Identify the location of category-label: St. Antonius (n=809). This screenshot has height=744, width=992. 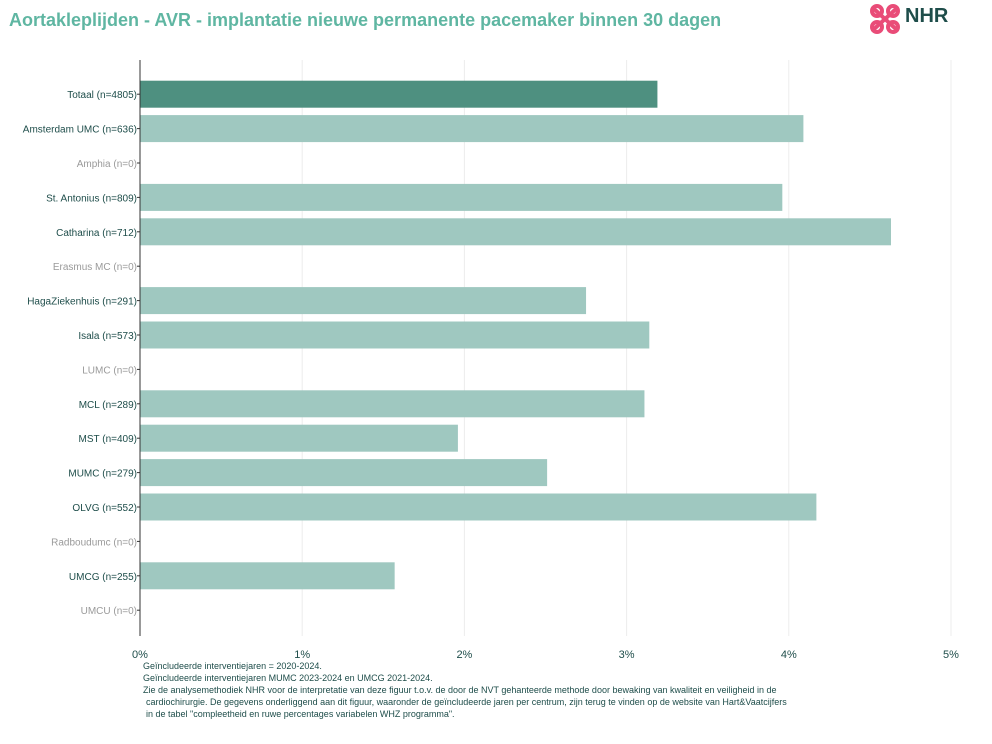
(91, 198).